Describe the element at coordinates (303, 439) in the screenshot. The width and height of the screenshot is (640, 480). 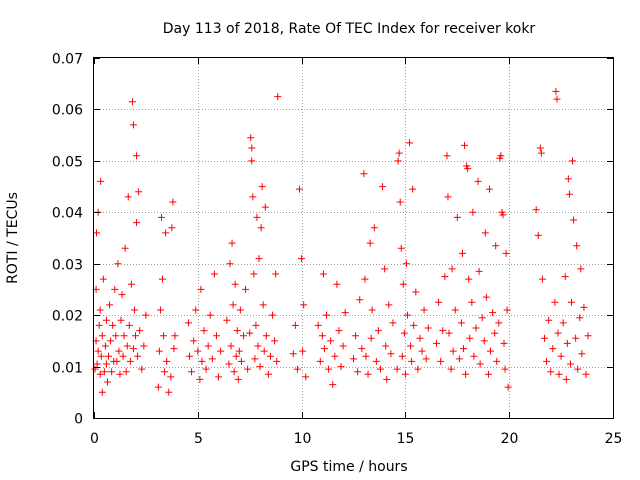
I see `x-tick-label: 10` at that location.